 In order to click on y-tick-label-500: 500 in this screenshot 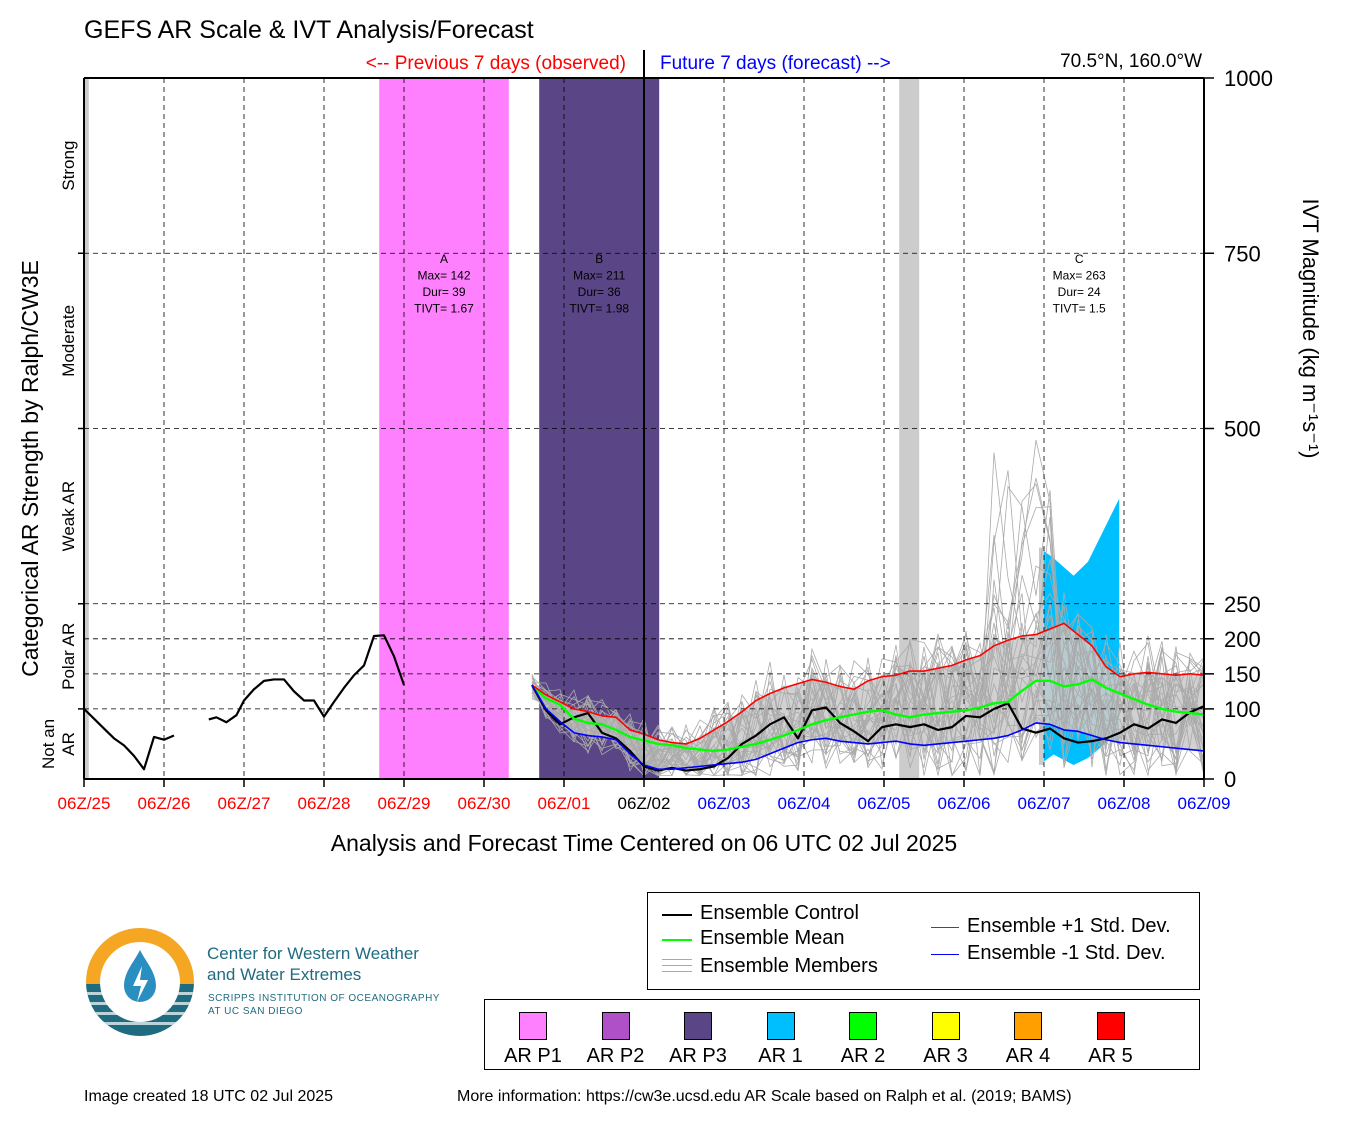, I will do `click(1242, 429)`.